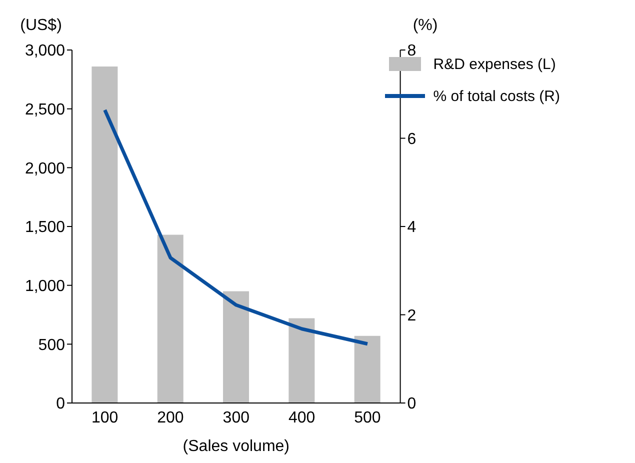 The width and height of the screenshot is (635, 463). What do you see at coordinates (425, 25) in the screenshot?
I see `y2-axis-title: (%)` at bounding box center [425, 25].